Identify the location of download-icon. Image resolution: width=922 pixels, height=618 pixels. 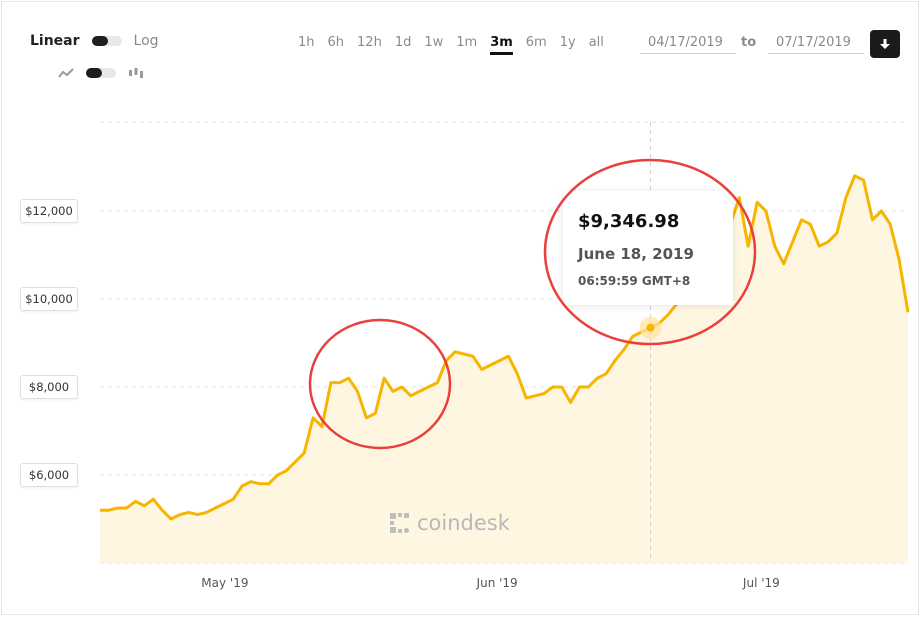
(885, 44).